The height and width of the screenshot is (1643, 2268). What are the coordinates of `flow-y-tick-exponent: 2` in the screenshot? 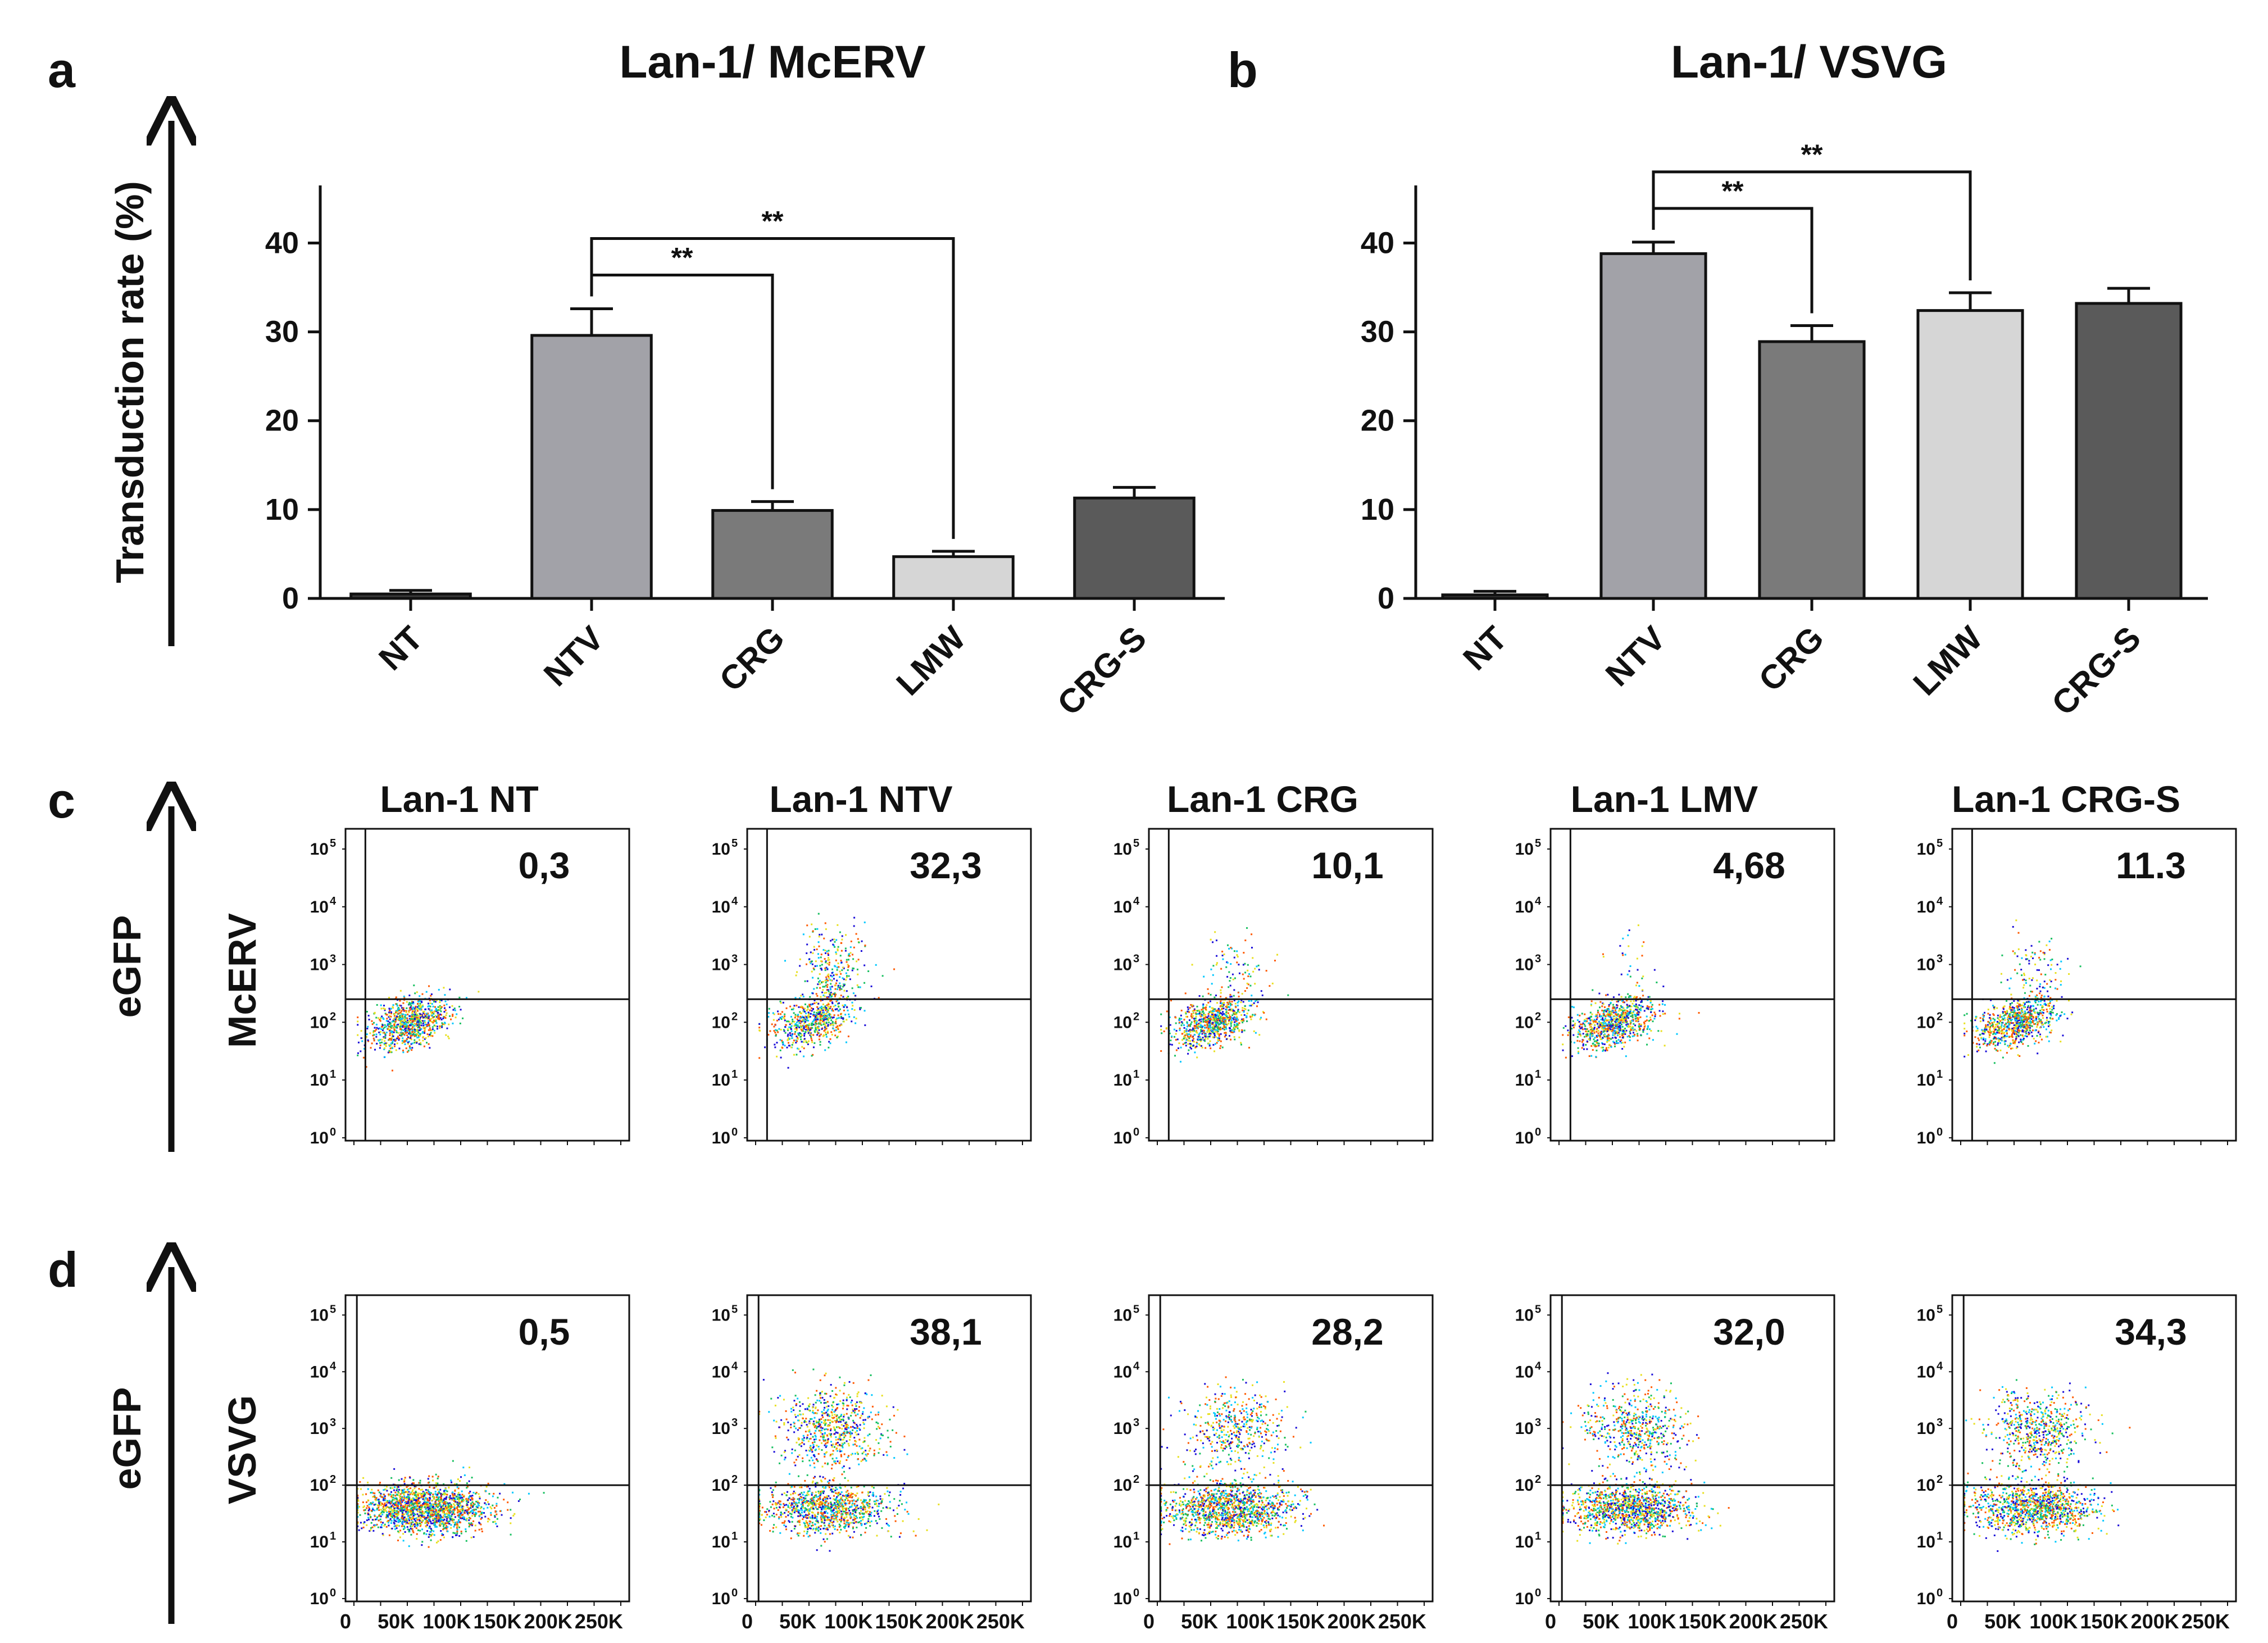 It's located at (333, 1017).